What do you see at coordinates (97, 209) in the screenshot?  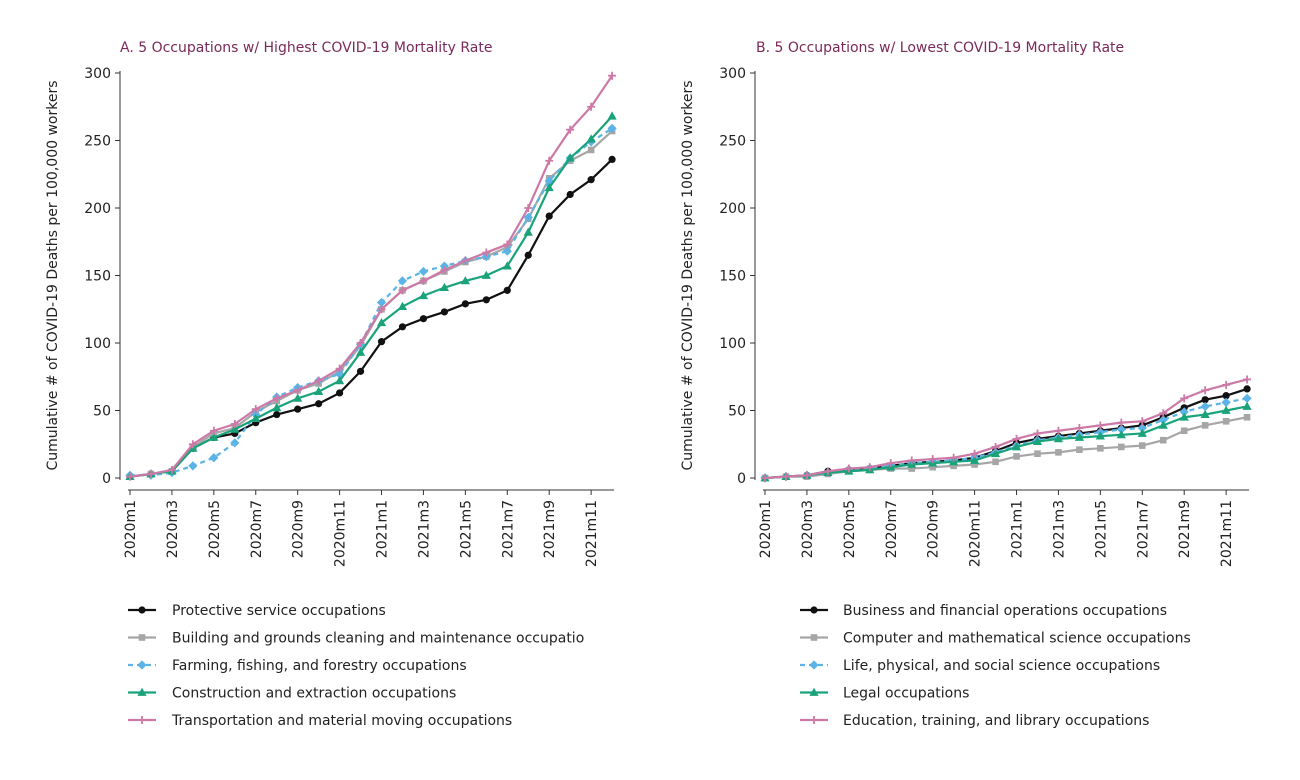 I see `y-tick-label: 200` at bounding box center [97, 209].